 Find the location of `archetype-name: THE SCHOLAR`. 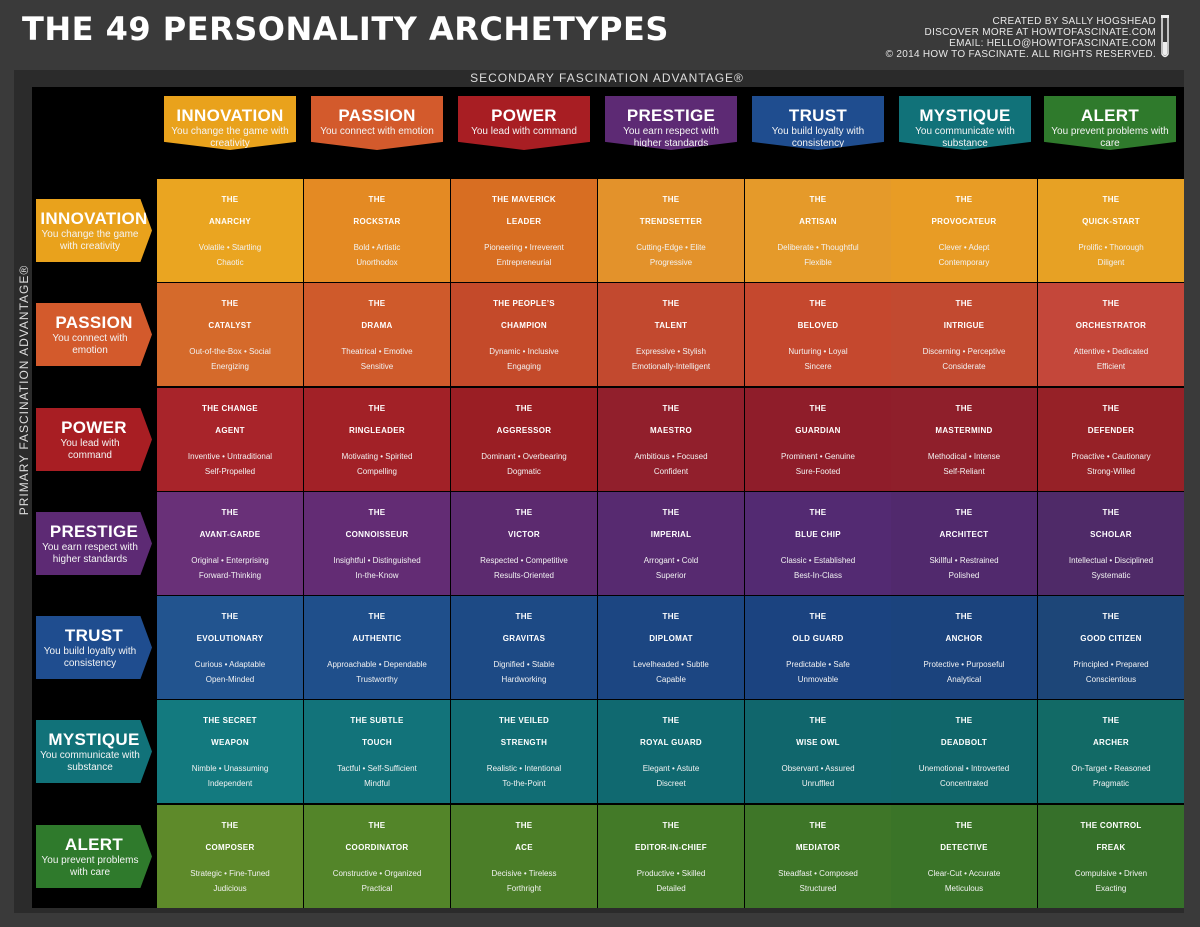

archetype-name: THE SCHOLAR is located at coordinates (1111, 523).